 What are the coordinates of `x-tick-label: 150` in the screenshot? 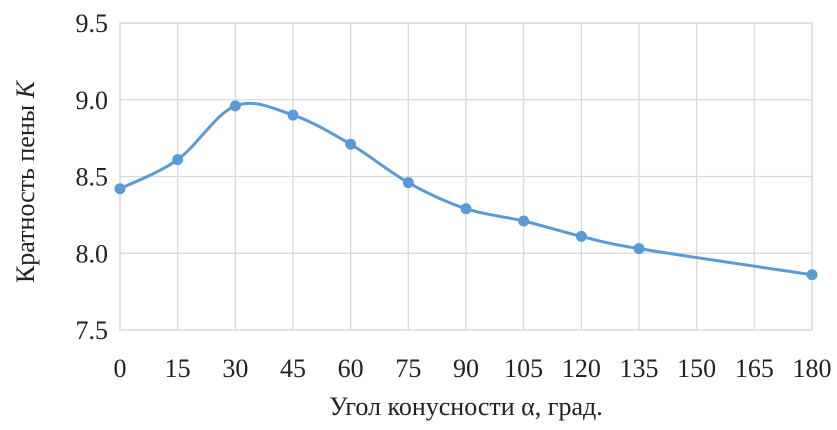 It's located at (696, 368).